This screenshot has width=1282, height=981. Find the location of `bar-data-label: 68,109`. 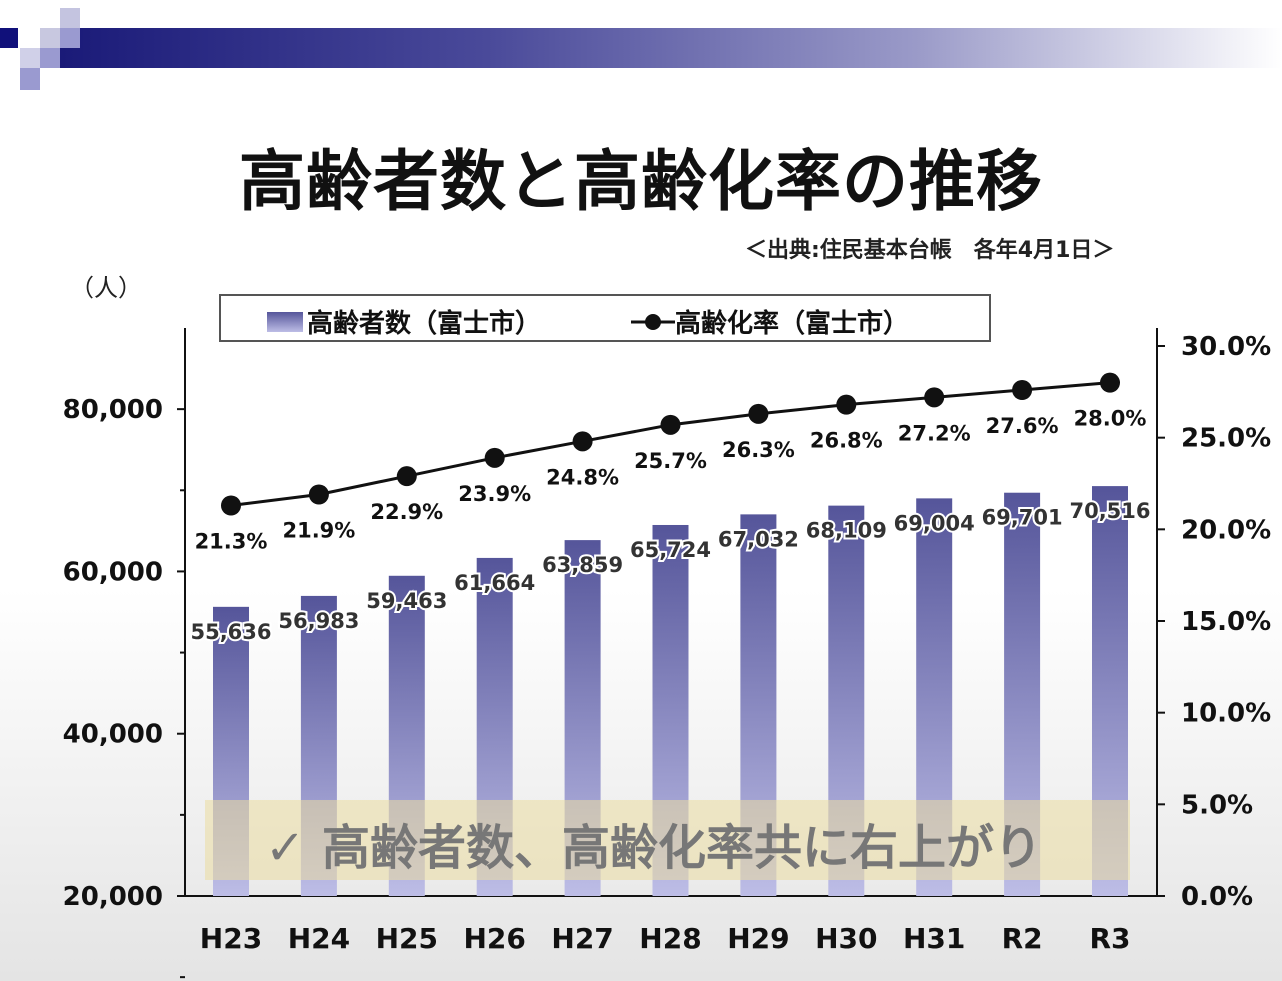

bar-data-label: 68,109 is located at coordinates (846, 531).